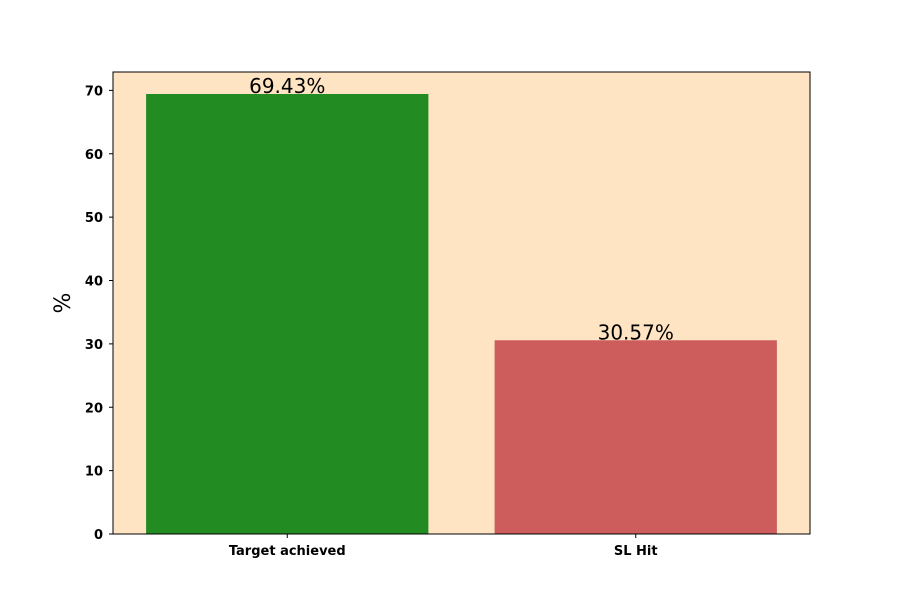 This screenshot has height=600, width=900. What do you see at coordinates (636, 551) in the screenshot?
I see `x-tick-label-1: SL Hit` at bounding box center [636, 551].